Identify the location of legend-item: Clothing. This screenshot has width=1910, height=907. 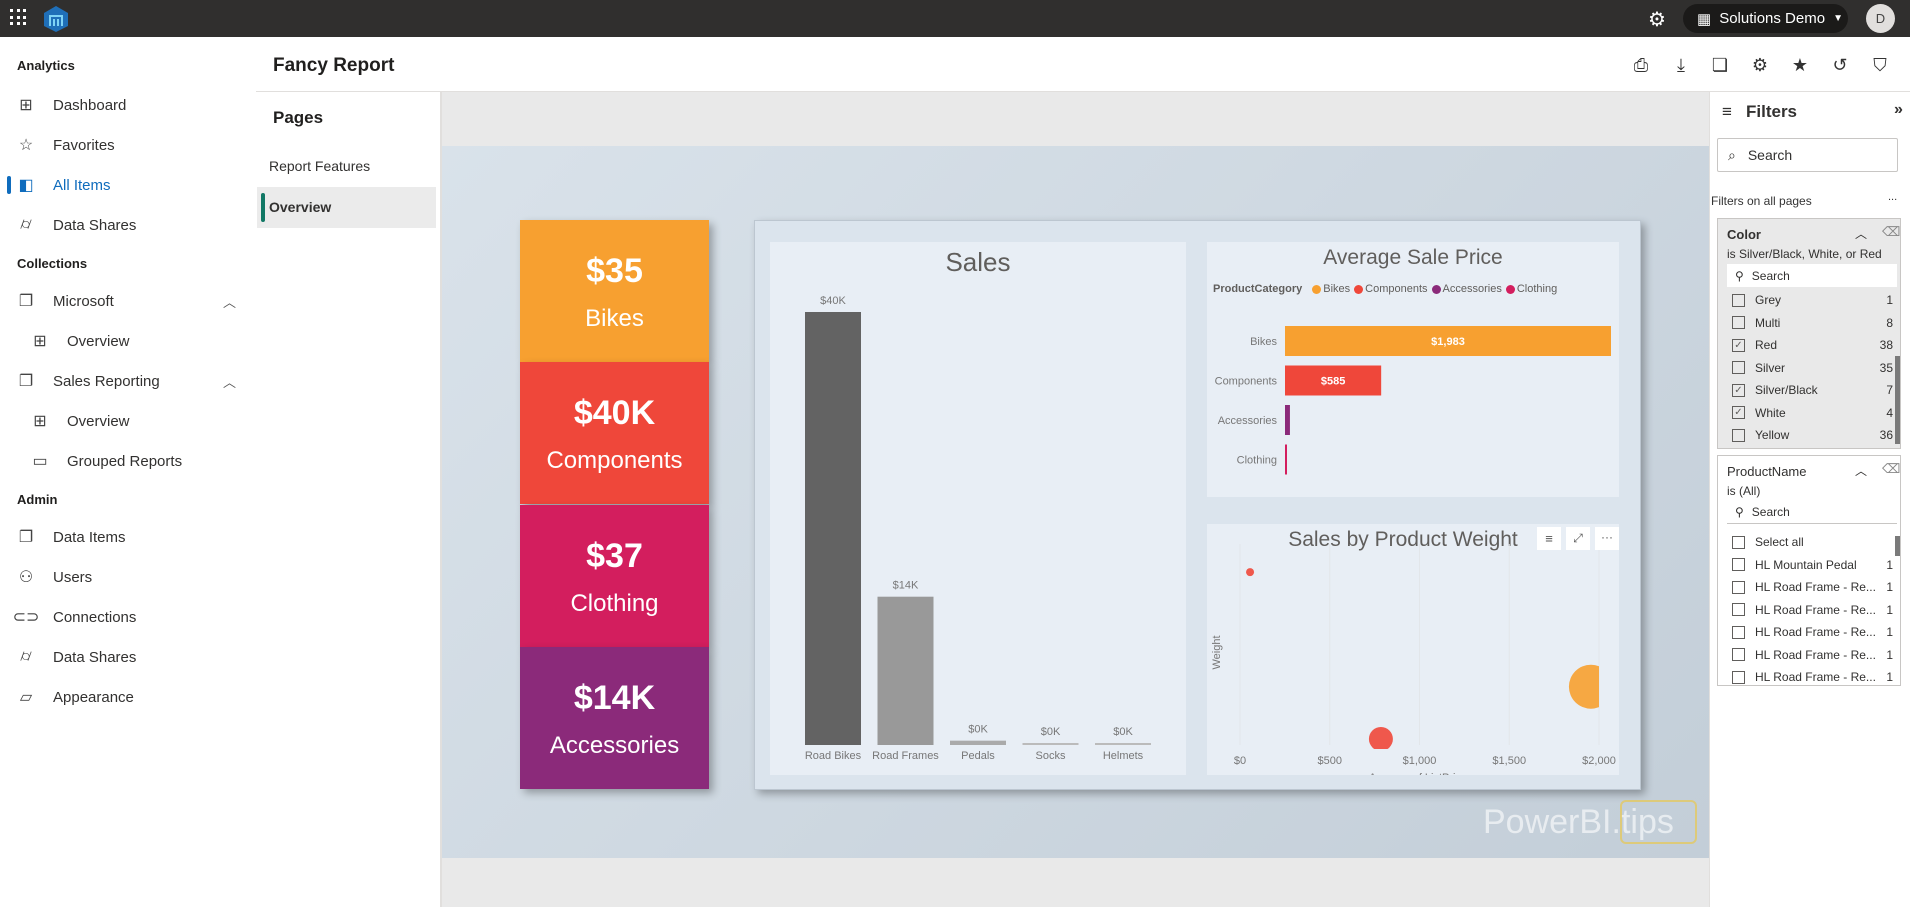
(1531, 289).